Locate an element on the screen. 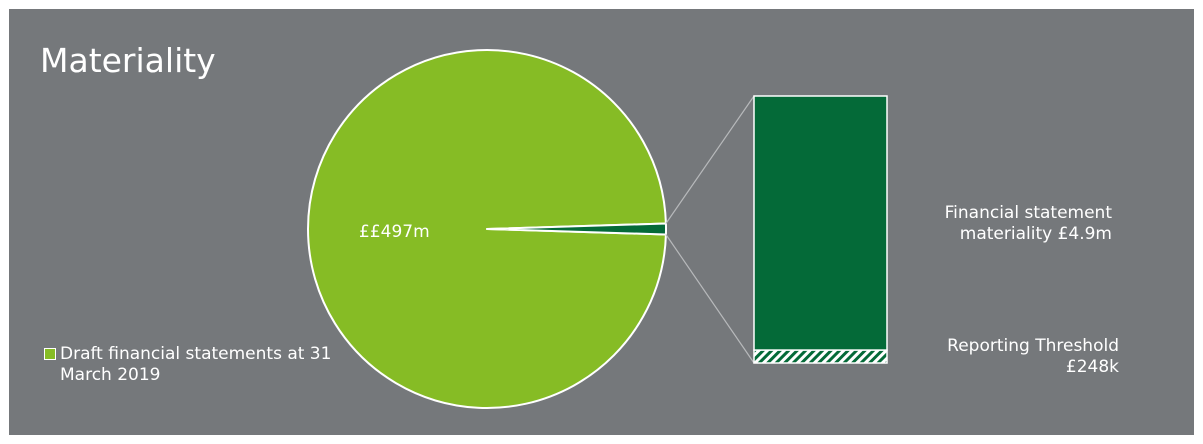 The image size is (1203, 444). materiality-data-label: Financial statement materiality £4.9m is located at coordinates (1028, 224).